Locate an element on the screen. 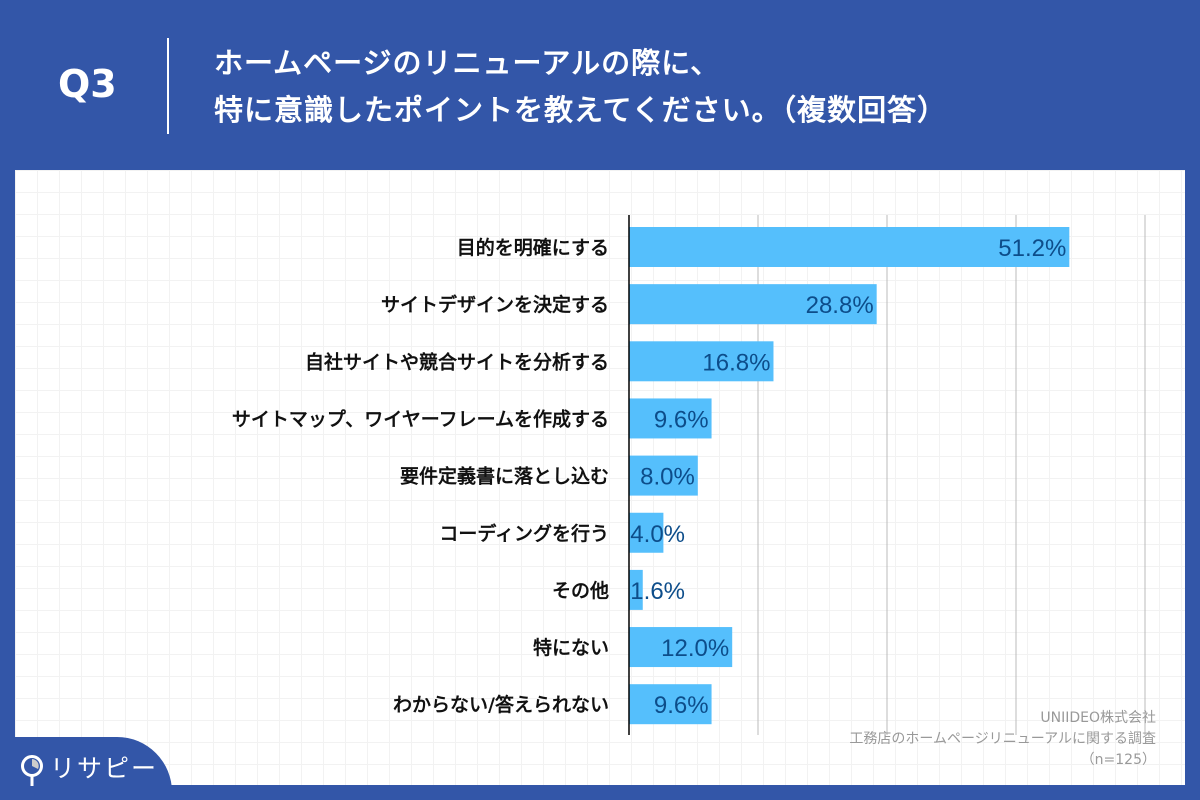 The image size is (1200, 800). value-label: 4.0% is located at coordinates (657, 534).